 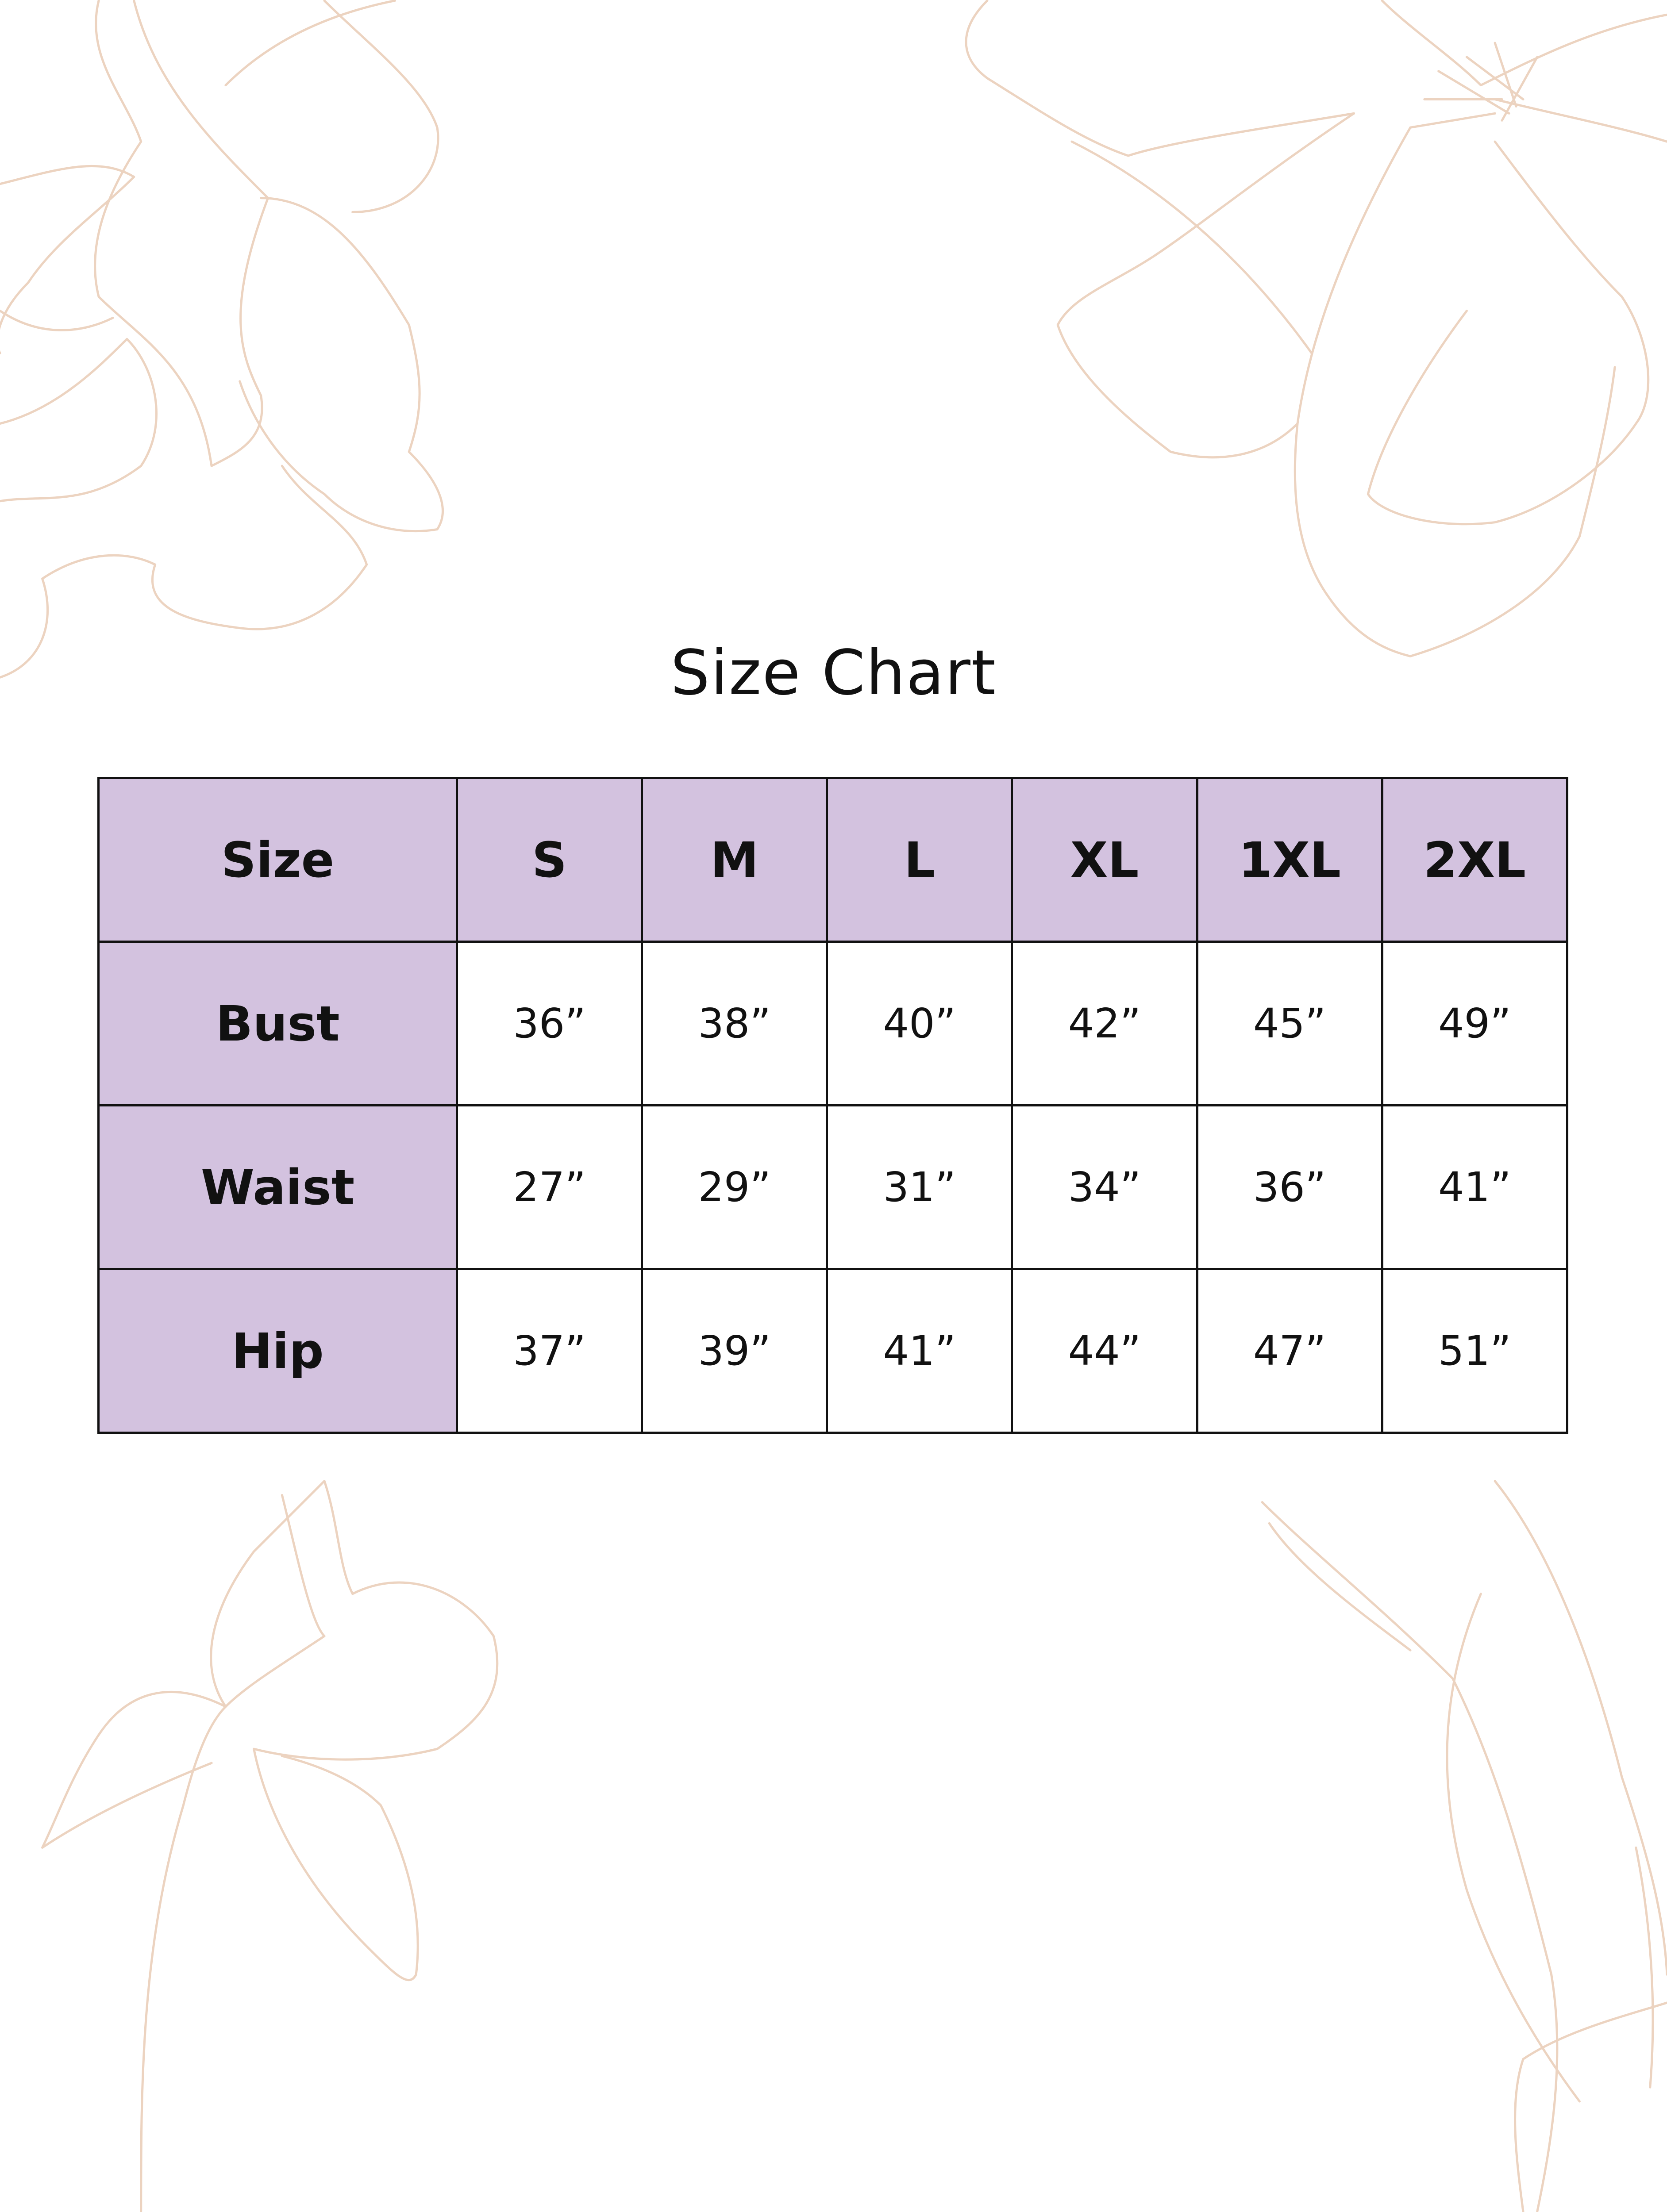 I want to click on table-row-waist: Waist 27” 29” 31” 34” 36” 41”, so click(x=833, y=1187).